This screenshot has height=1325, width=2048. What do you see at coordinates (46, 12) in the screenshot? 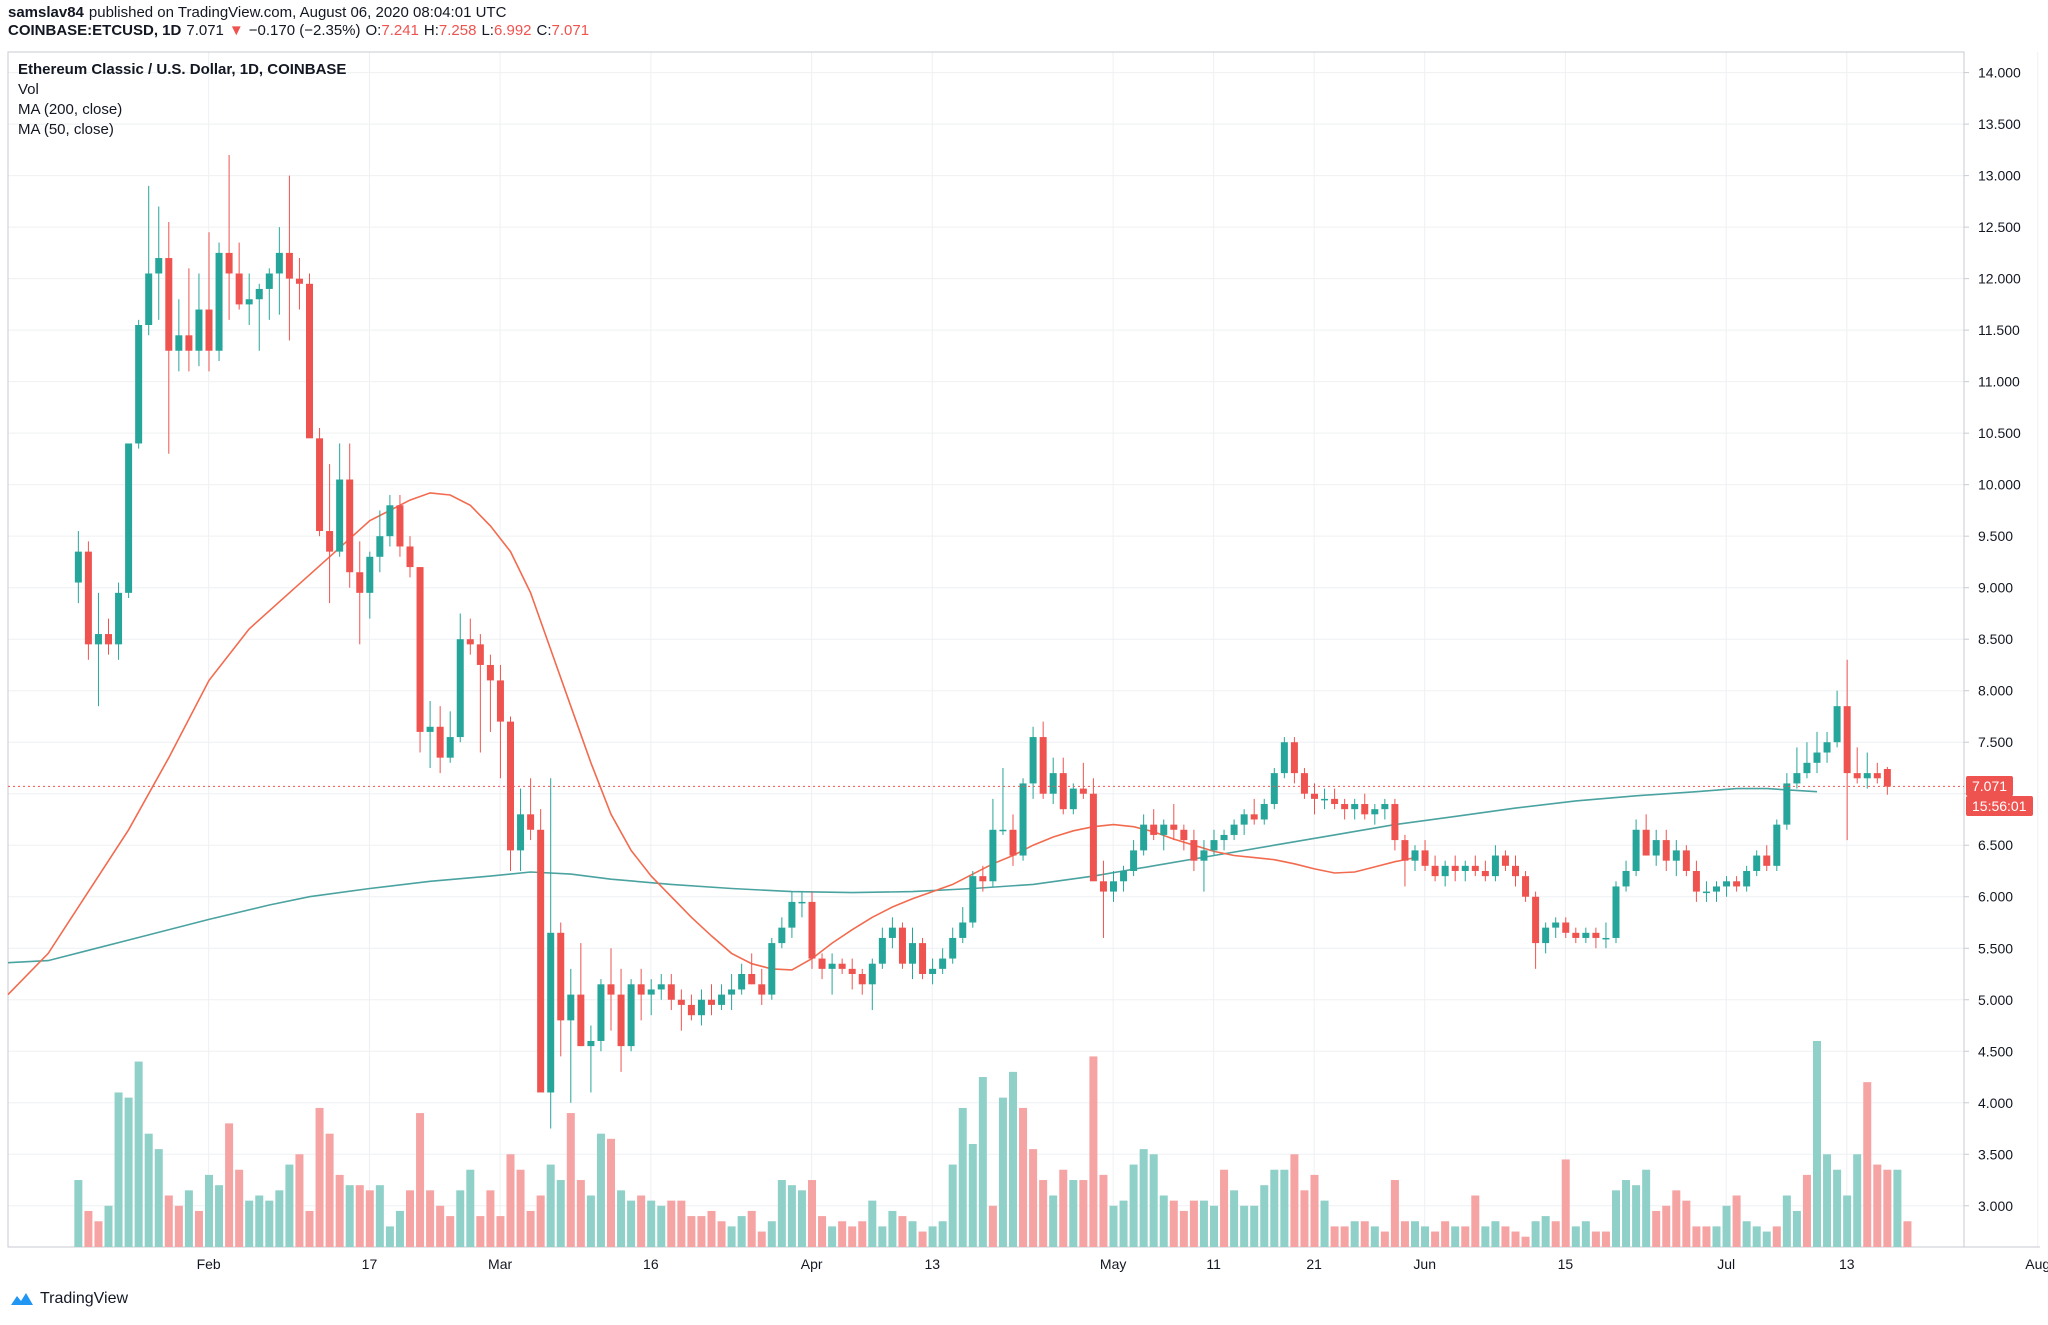
I see `publisher-name: samslav84` at bounding box center [46, 12].